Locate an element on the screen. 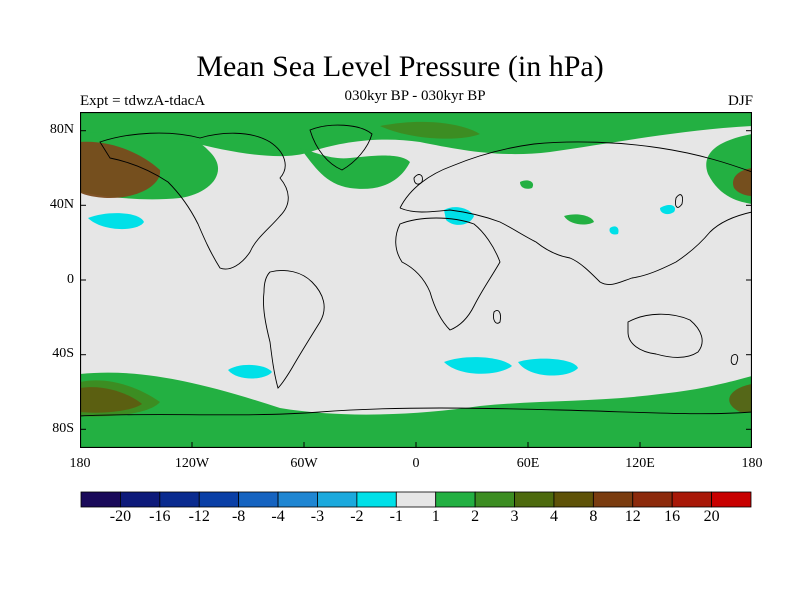  colorbar-label: -2 is located at coordinates (357, 516).